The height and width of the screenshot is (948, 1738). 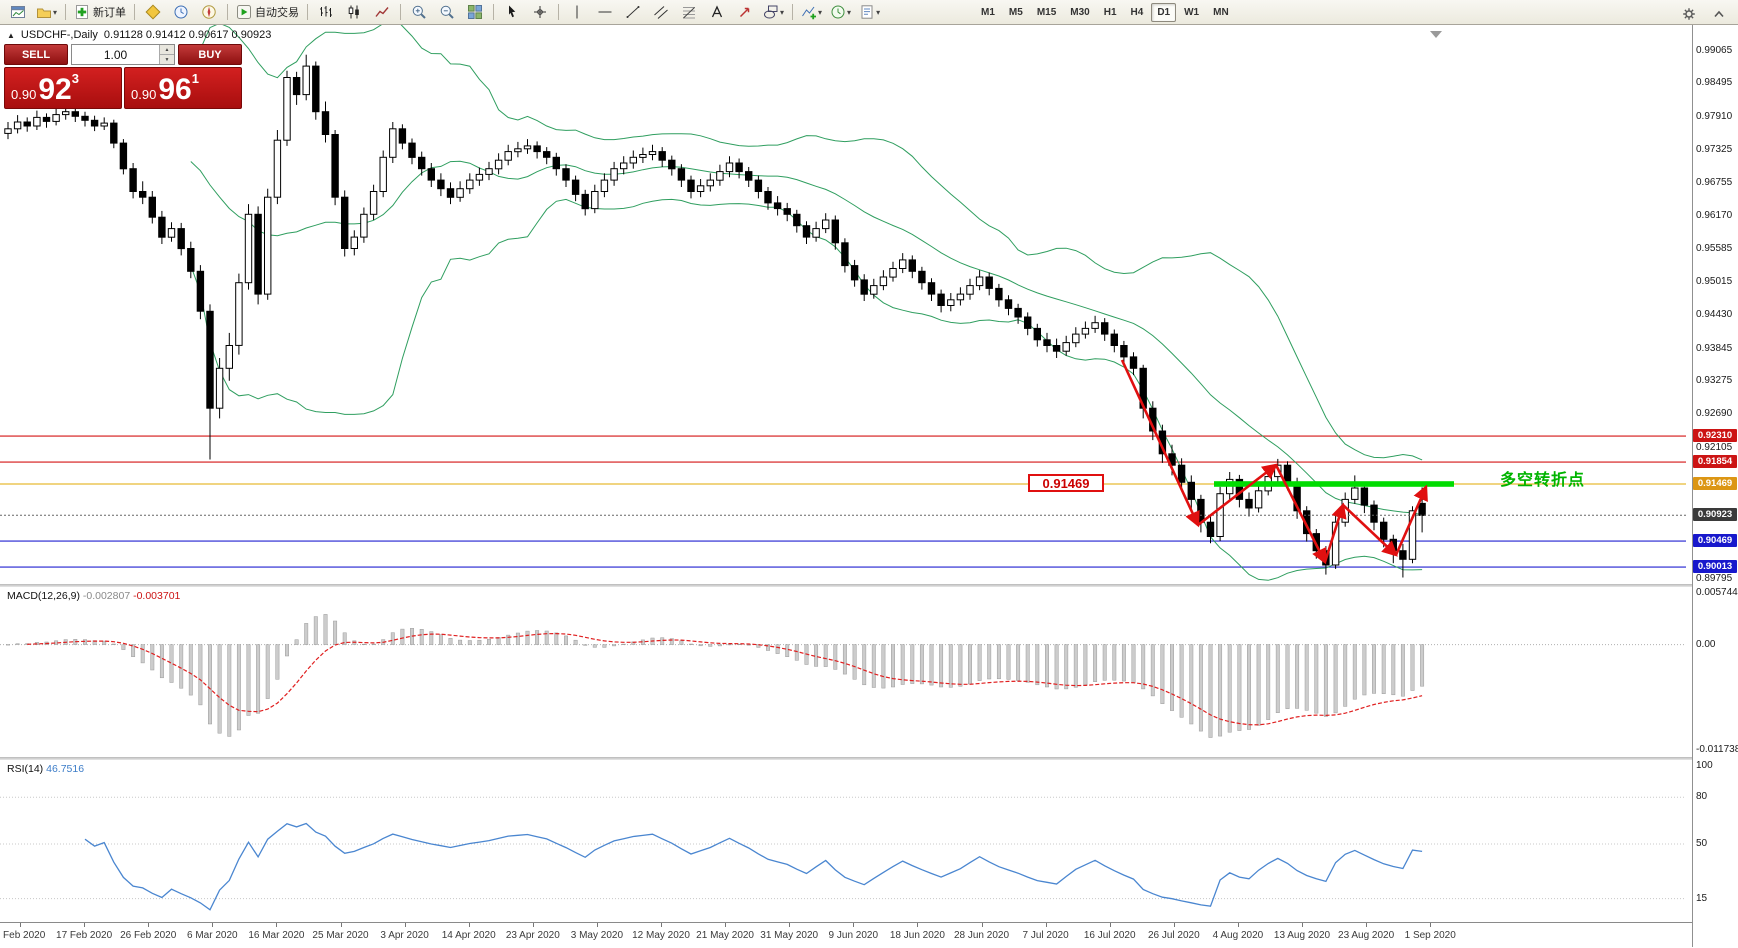 I want to click on toolbar-shapes-button: ▾, so click(x=773, y=12).